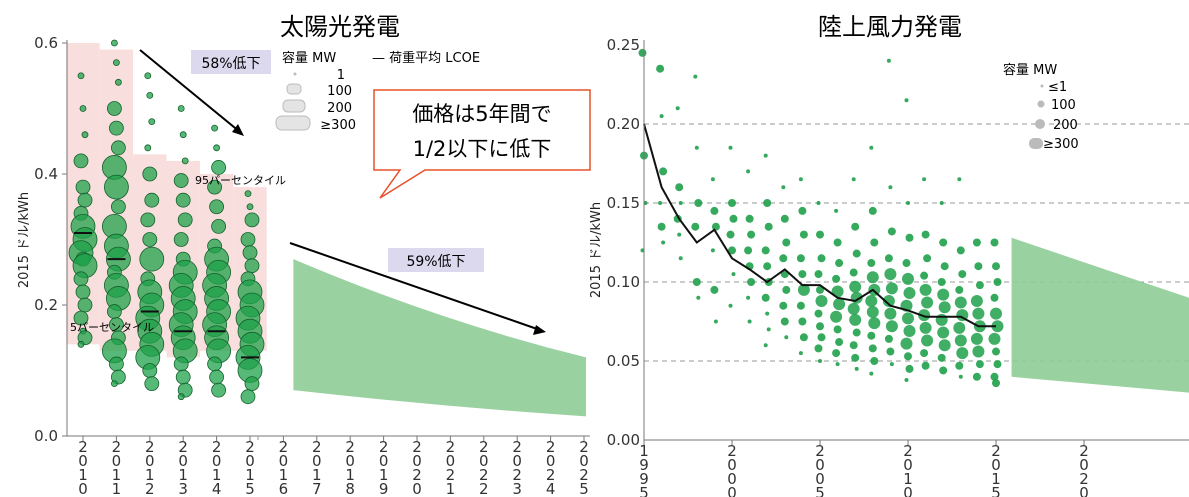 This screenshot has height=497, width=1189. I want to click on solar-x-tick-digit: 5, so click(584, 488).